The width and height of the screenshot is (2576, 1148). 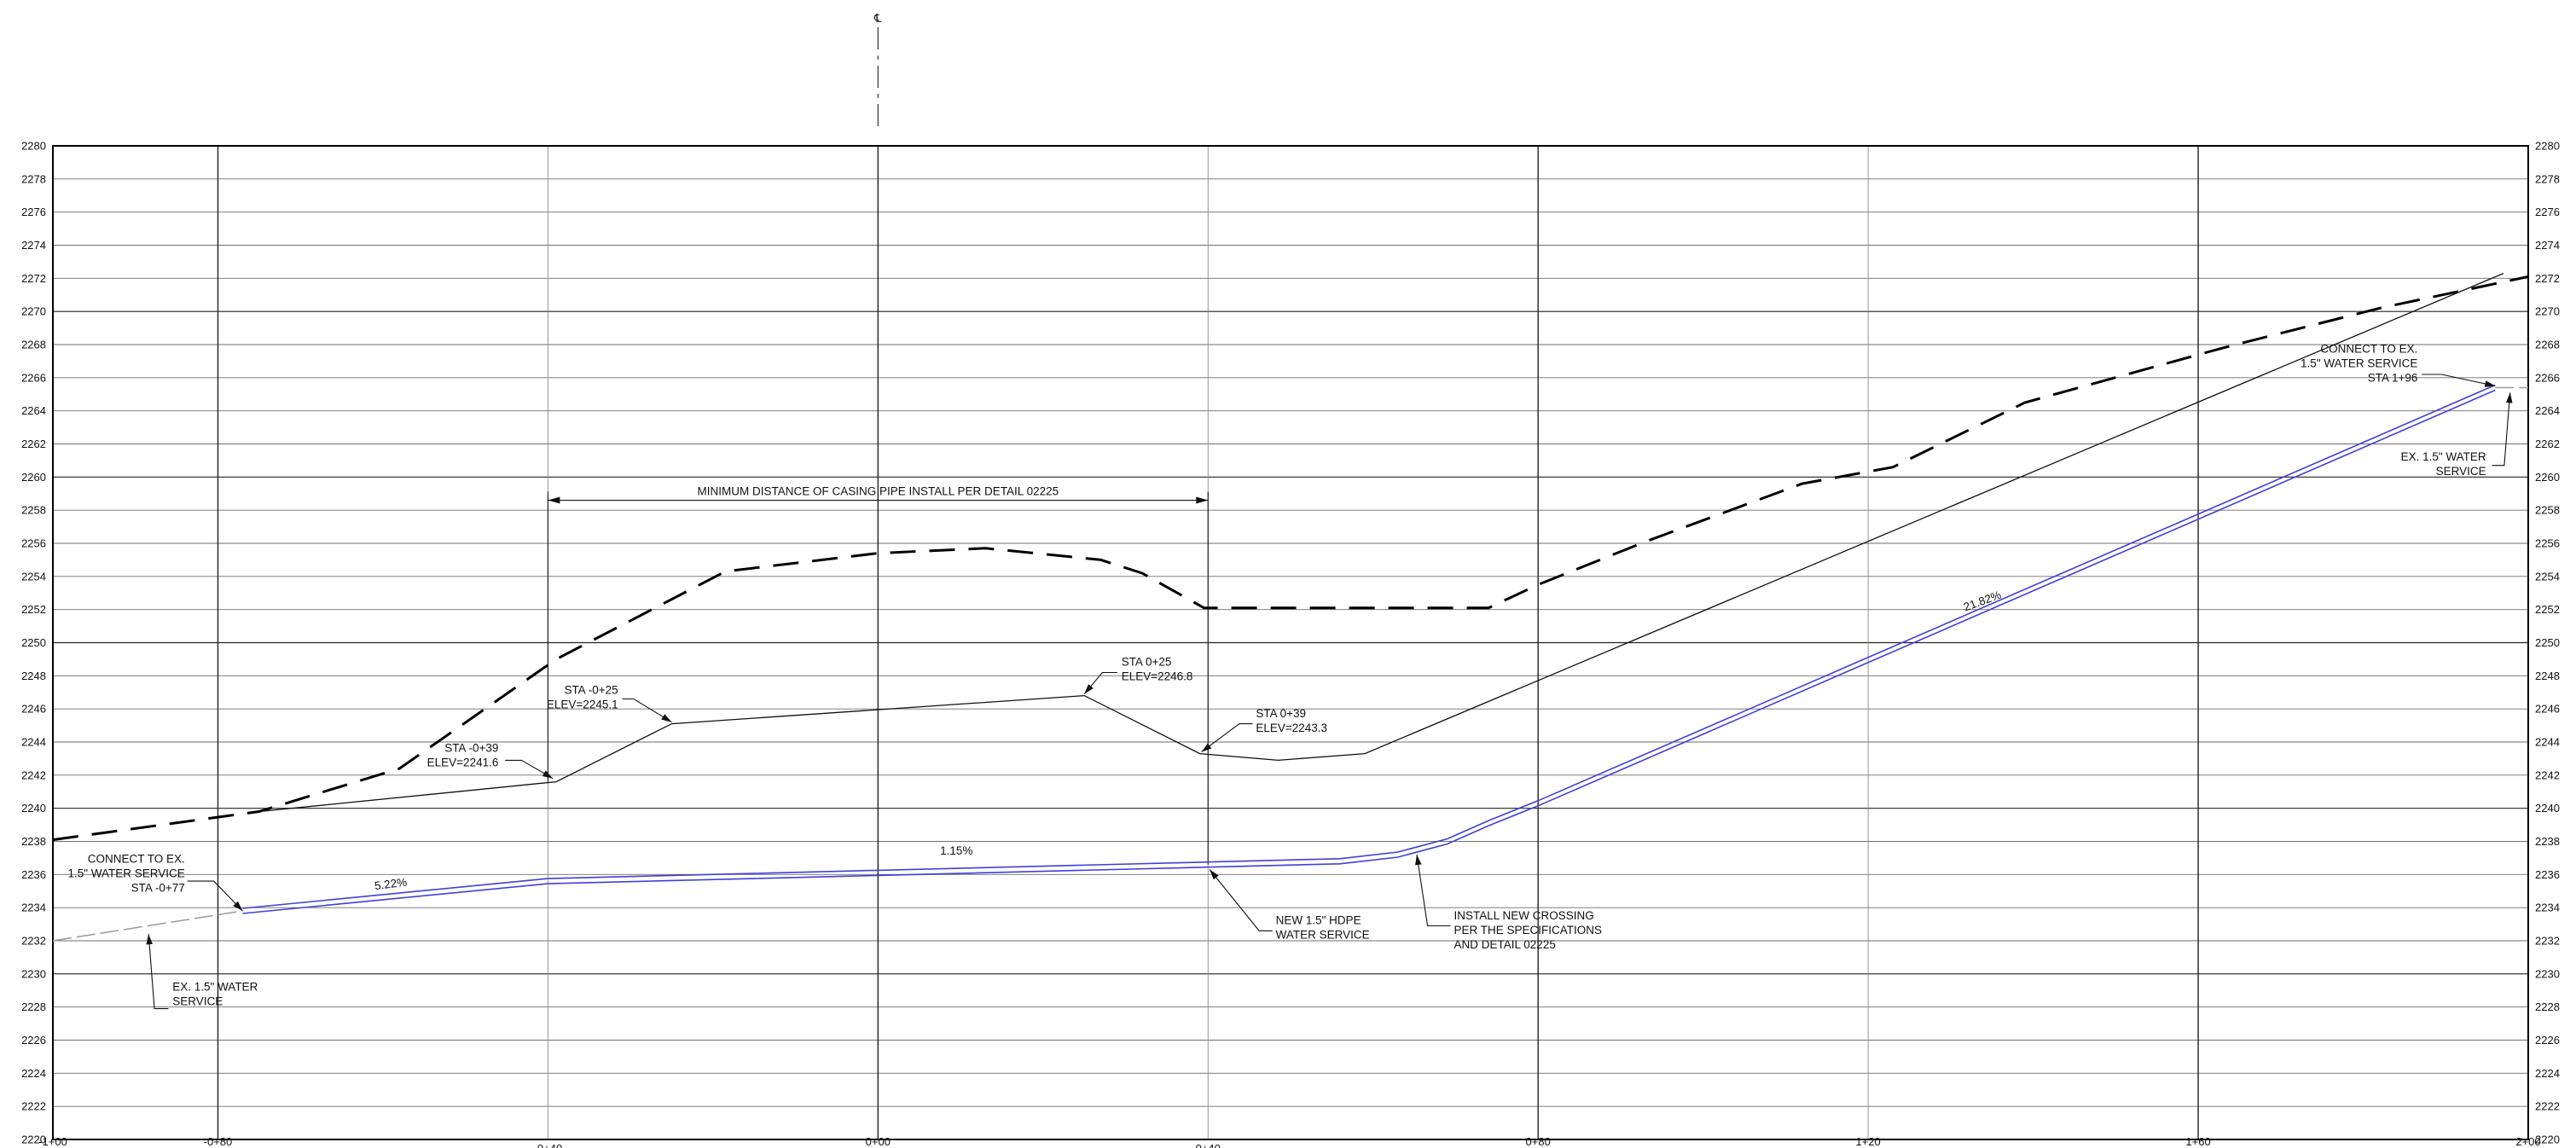 What do you see at coordinates (463, 763) in the screenshot?
I see `callout-line: ELEV=2241.6` at bounding box center [463, 763].